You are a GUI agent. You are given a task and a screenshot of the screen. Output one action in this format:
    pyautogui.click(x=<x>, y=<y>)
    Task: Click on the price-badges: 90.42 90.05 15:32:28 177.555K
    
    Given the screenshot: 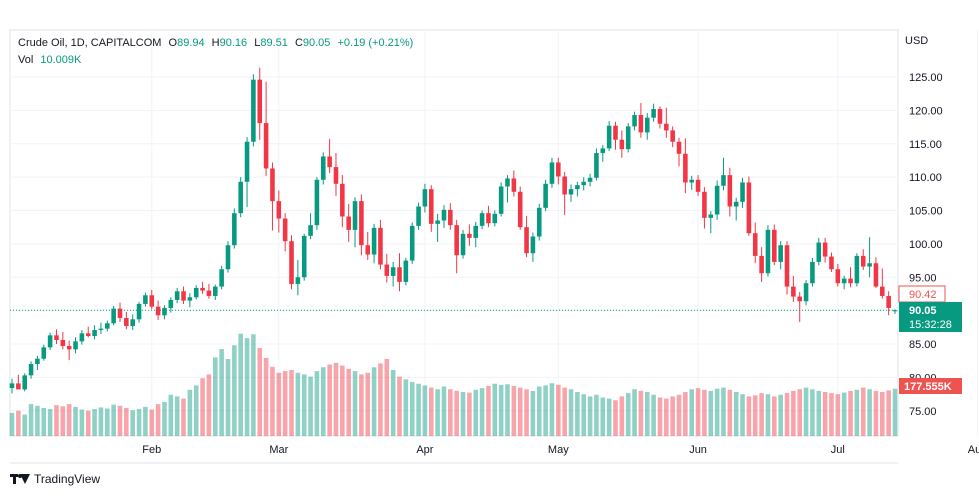 What is the action you would take?
    pyautogui.click(x=930, y=339)
    